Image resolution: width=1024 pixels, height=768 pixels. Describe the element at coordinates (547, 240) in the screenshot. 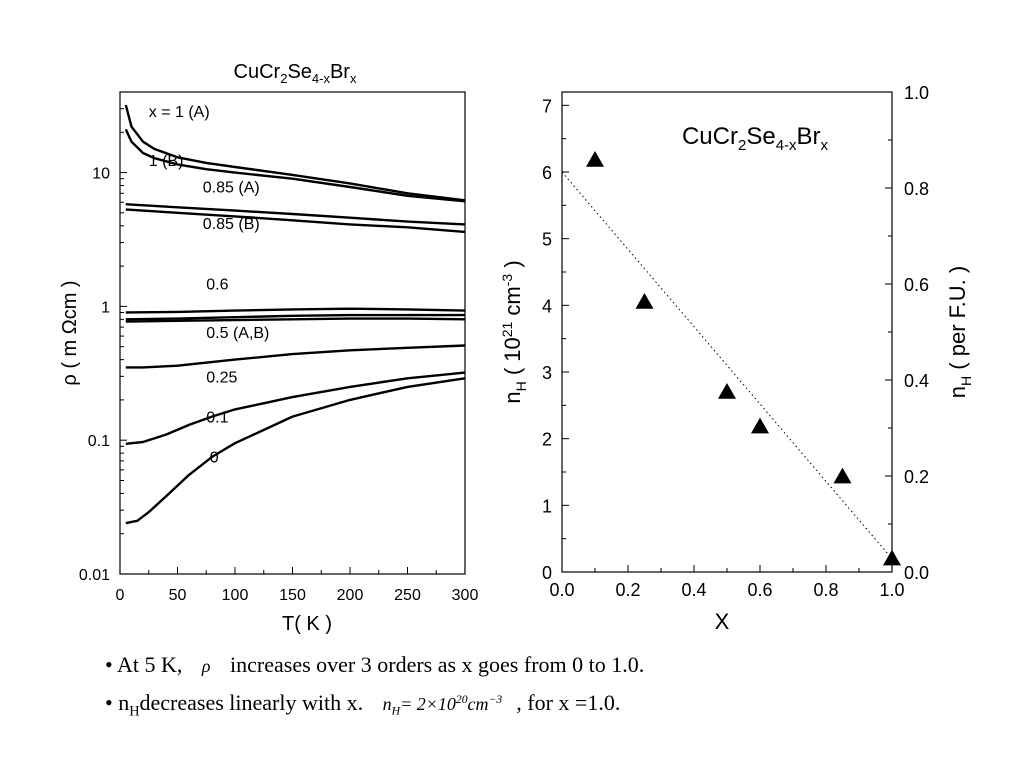

I see `right-y-tick-label: 5` at that location.